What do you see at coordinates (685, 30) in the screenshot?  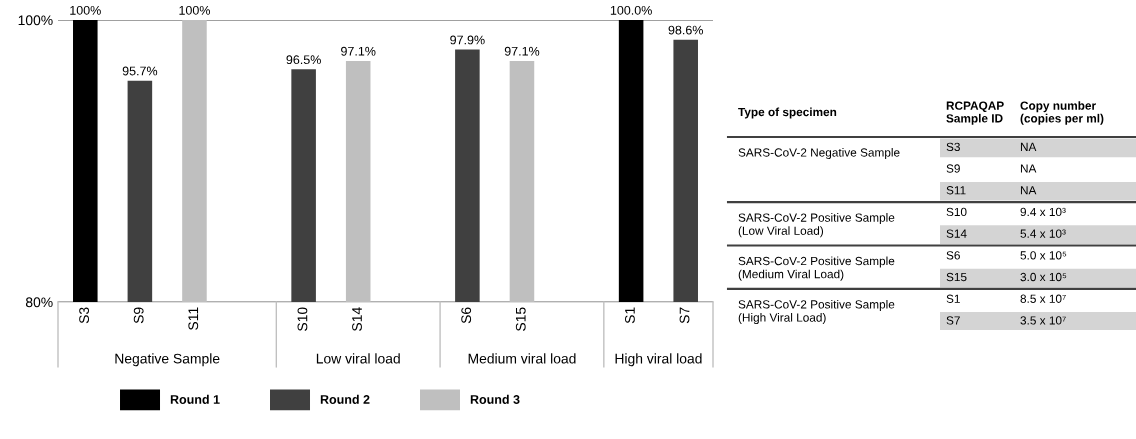 I see `data-label: 98.6%` at bounding box center [685, 30].